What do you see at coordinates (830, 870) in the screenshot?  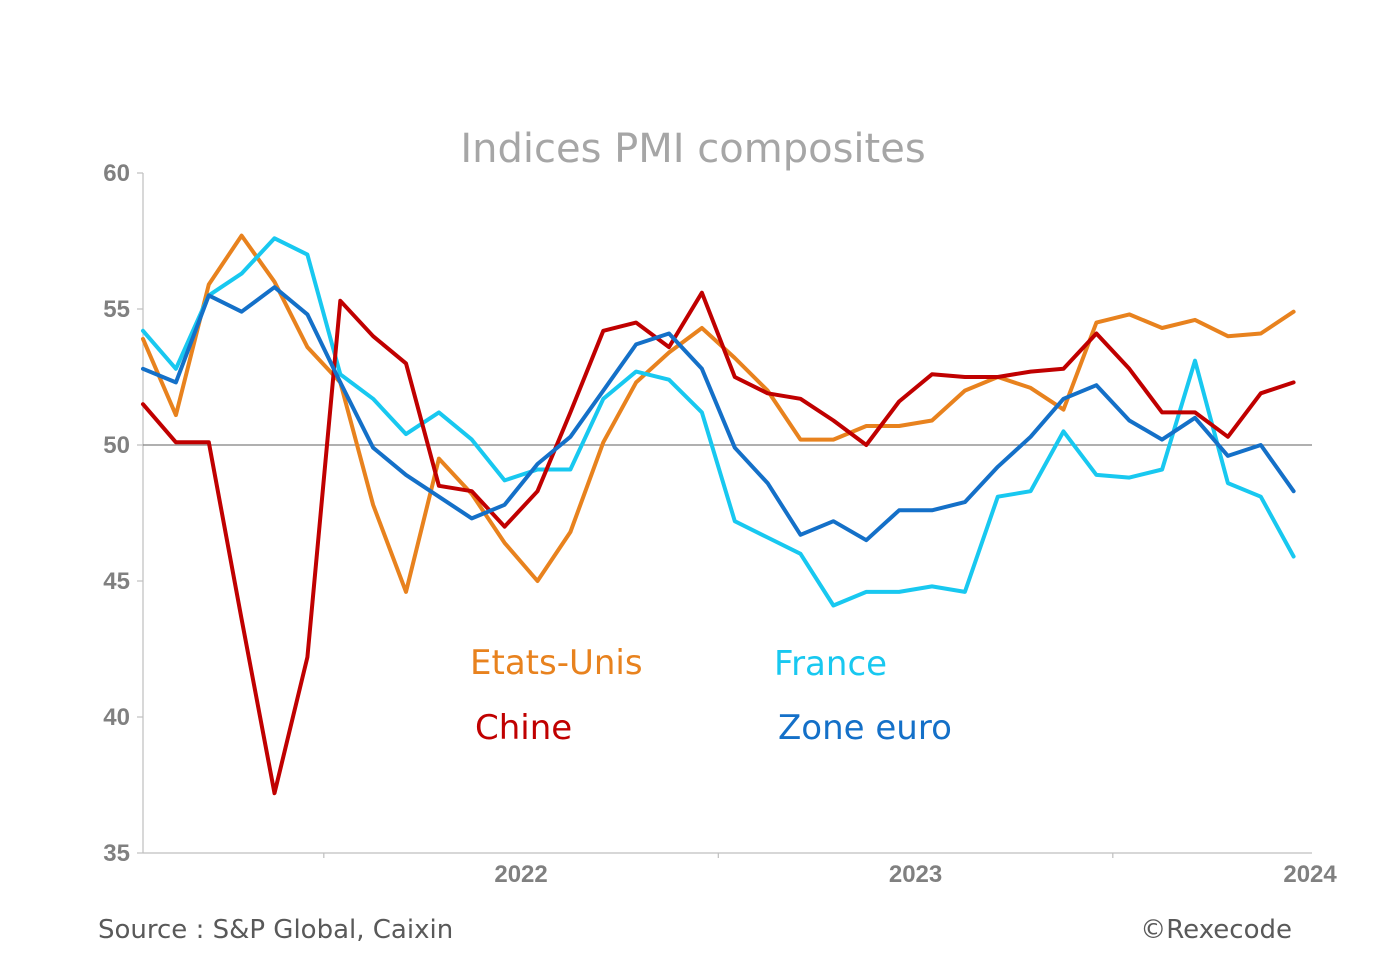 I see `x-ticks: 2022 2023 2024` at bounding box center [830, 870].